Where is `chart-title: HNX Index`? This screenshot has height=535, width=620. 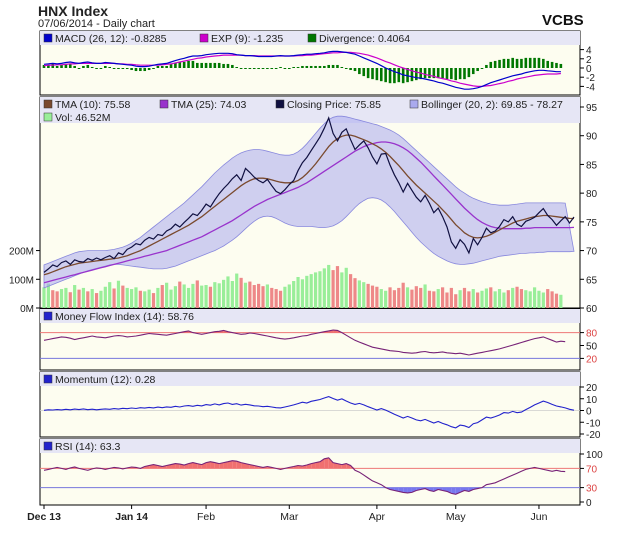
chart-title: HNX Index is located at coordinates (73, 11).